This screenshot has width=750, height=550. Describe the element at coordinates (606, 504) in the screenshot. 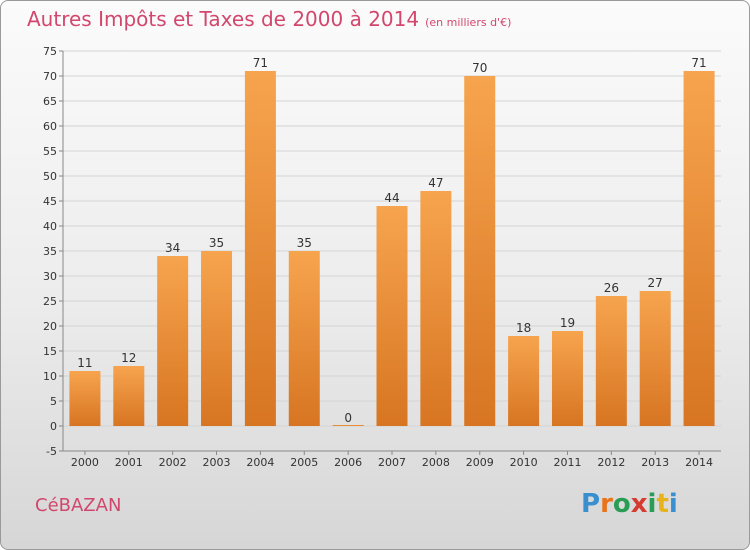

I see `logo-letter: r` at that location.